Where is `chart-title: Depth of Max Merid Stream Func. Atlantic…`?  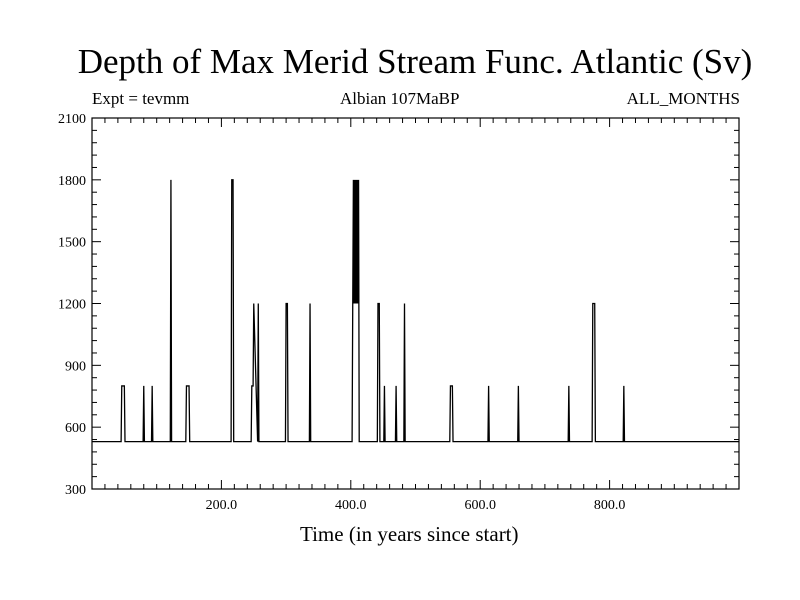 chart-title: Depth of Max Merid Stream Func. Atlantic… is located at coordinates (415, 61).